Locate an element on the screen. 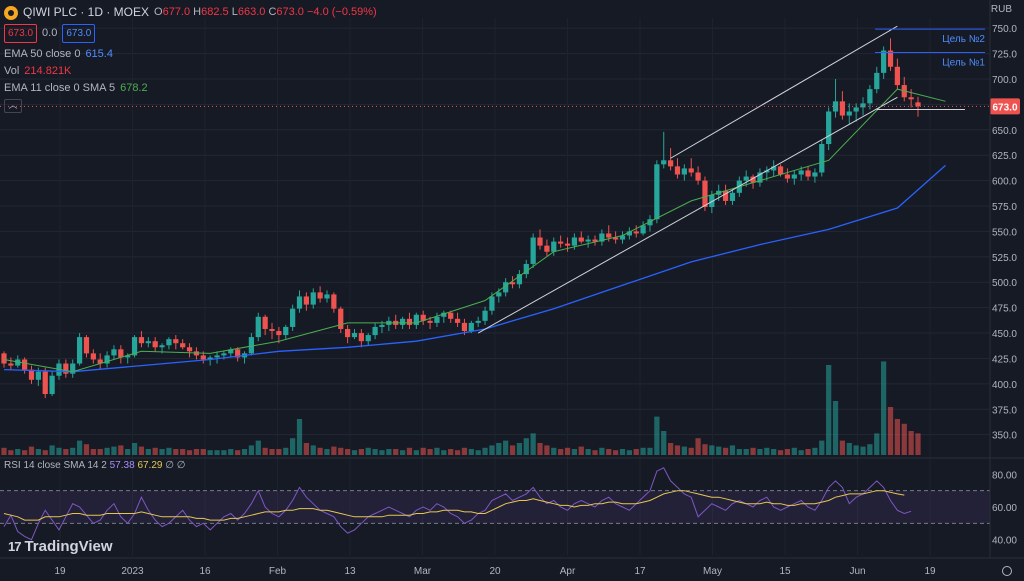 The width and height of the screenshot is (1024, 581). ema11-value: 678.2 is located at coordinates (134, 88).